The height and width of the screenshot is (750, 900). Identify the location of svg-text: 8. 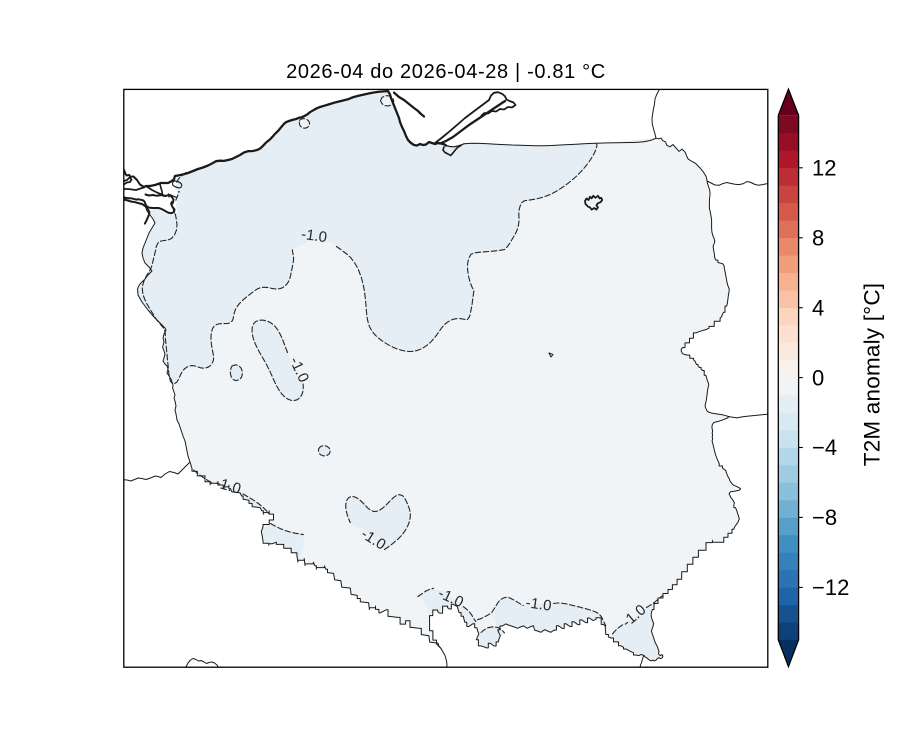
(818, 238).